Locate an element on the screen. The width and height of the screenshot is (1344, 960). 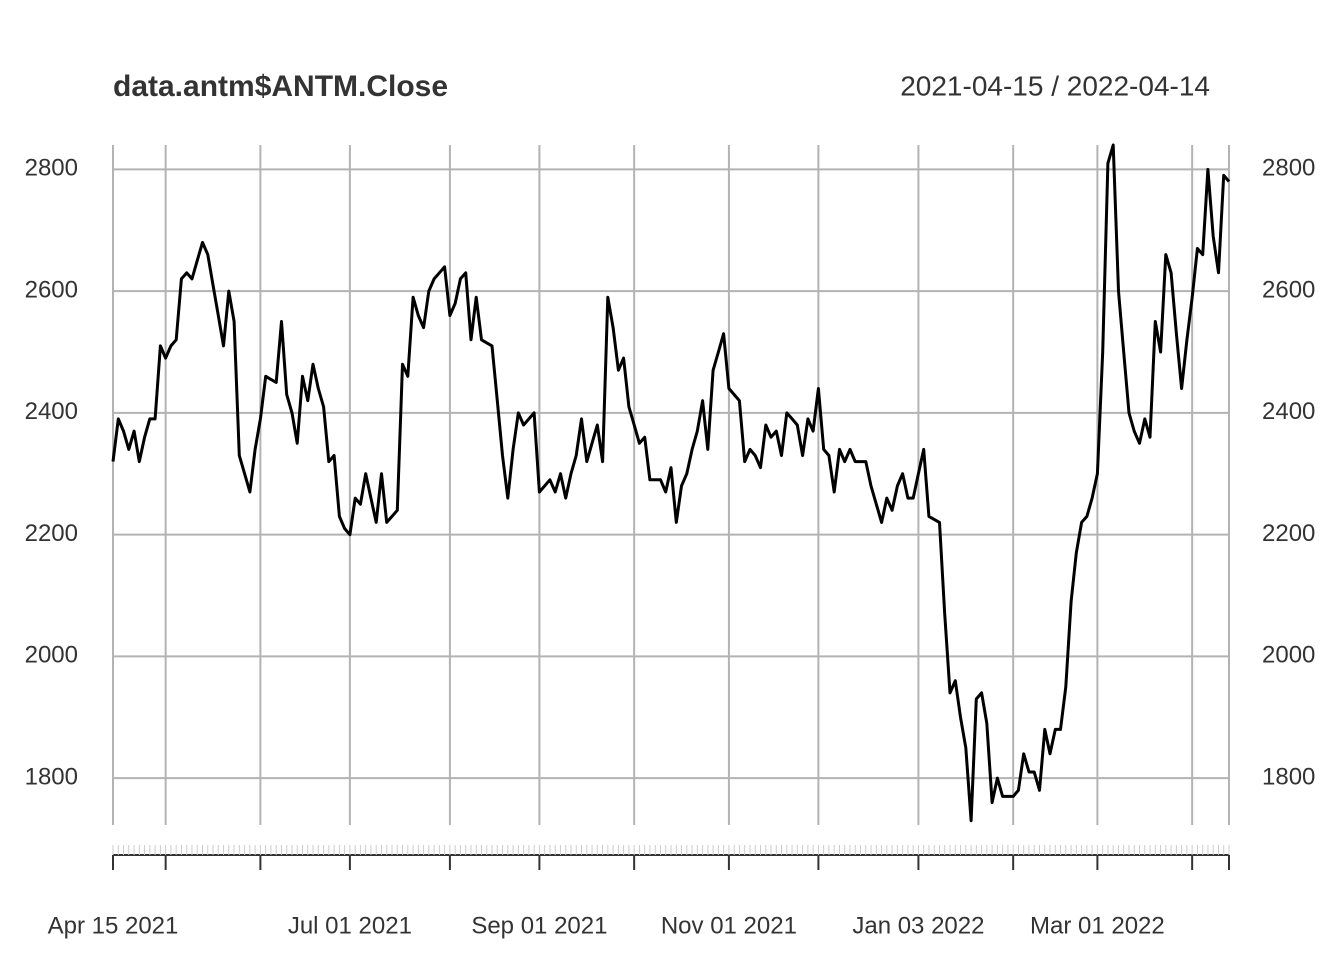
y-tick-label-right: 2600 is located at coordinates (1288, 289).